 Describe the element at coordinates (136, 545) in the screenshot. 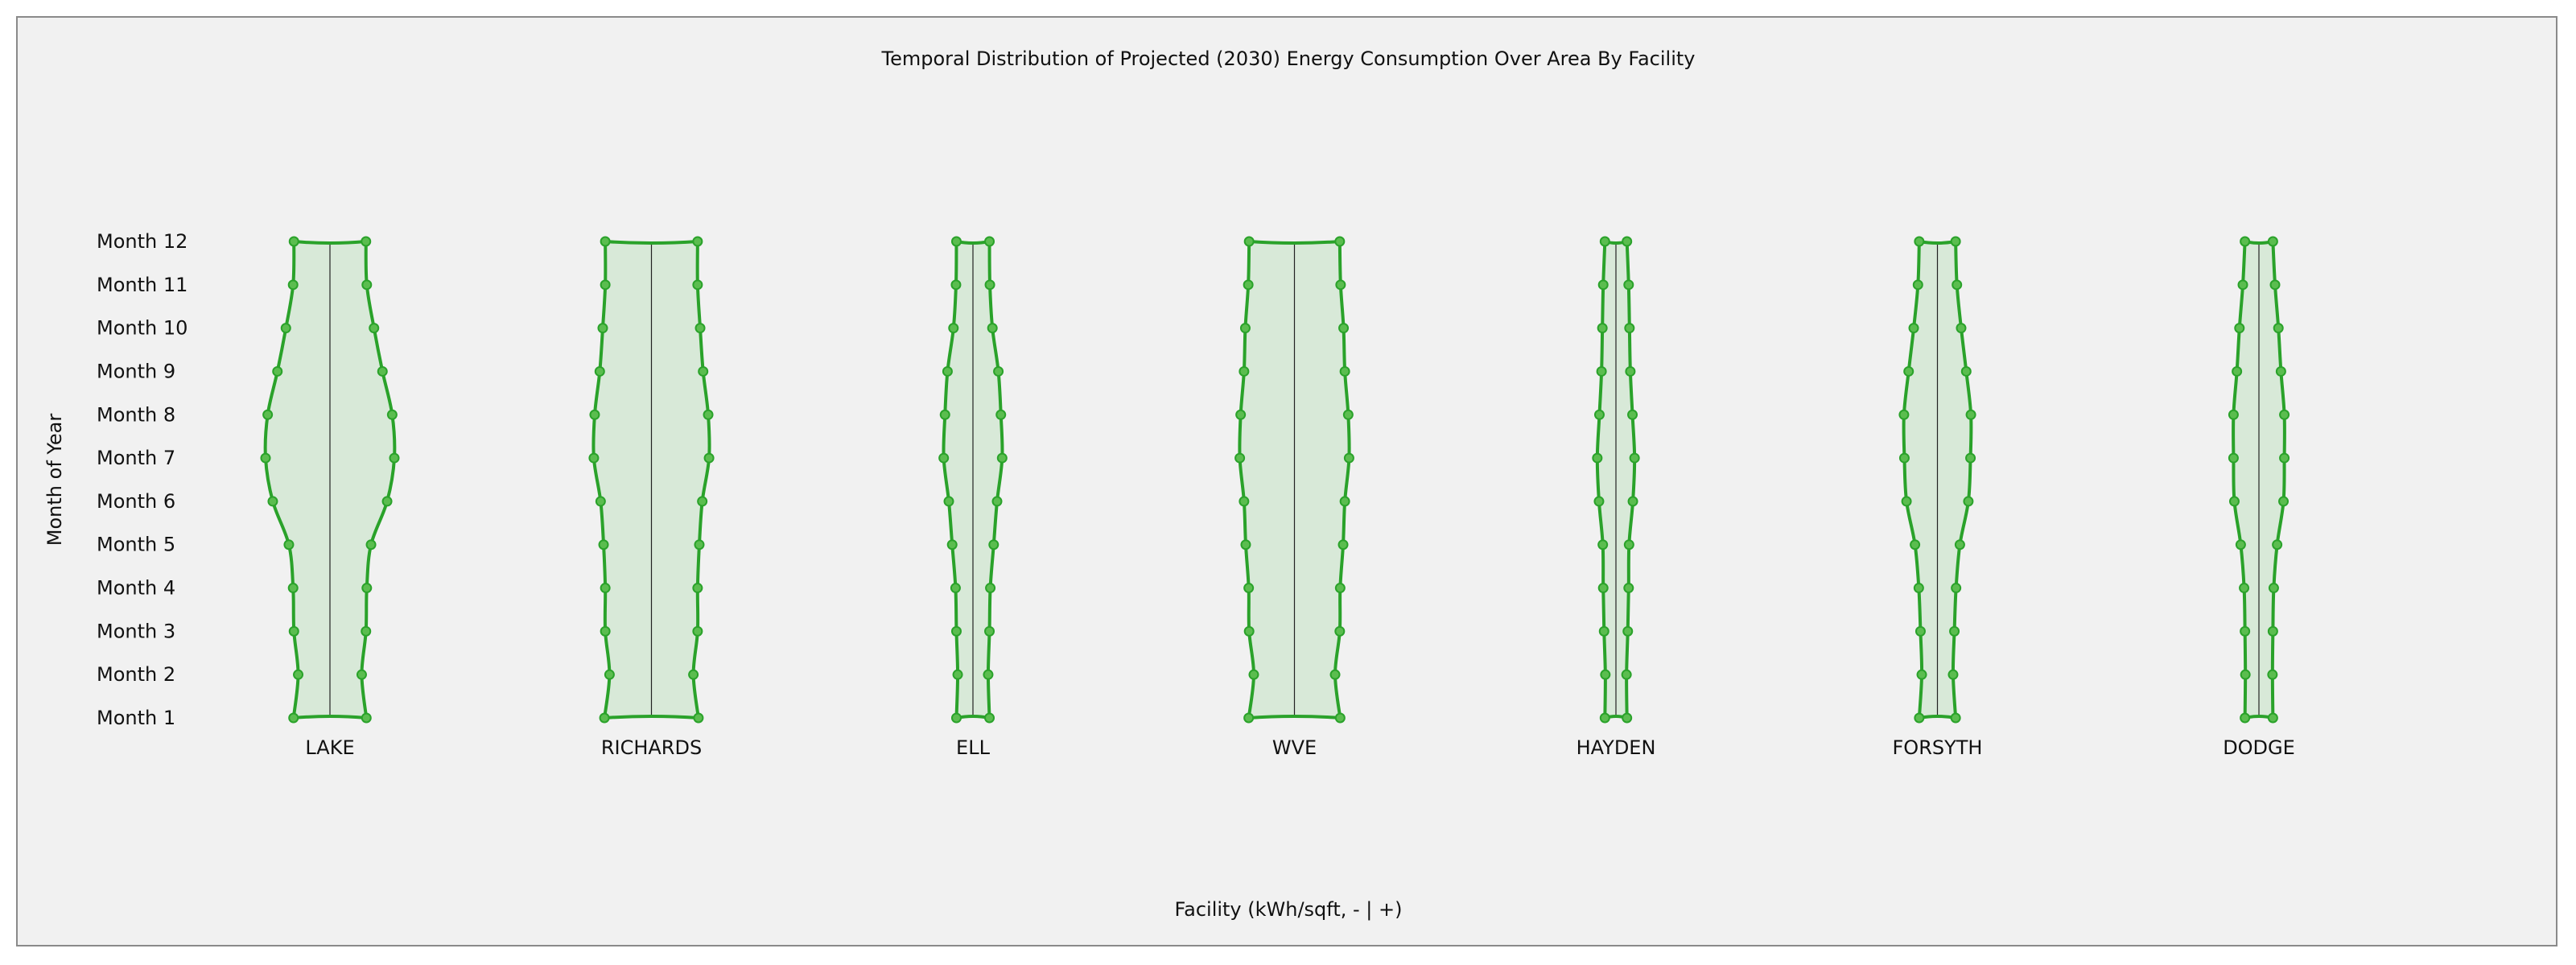

I see `y-tick-label: Month 5` at that location.